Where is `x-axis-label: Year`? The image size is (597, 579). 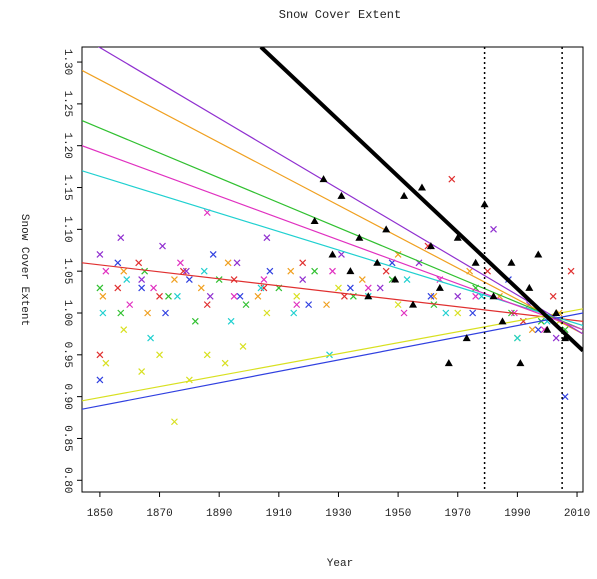
x-axis-label: Year is located at coordinates (340, 564).